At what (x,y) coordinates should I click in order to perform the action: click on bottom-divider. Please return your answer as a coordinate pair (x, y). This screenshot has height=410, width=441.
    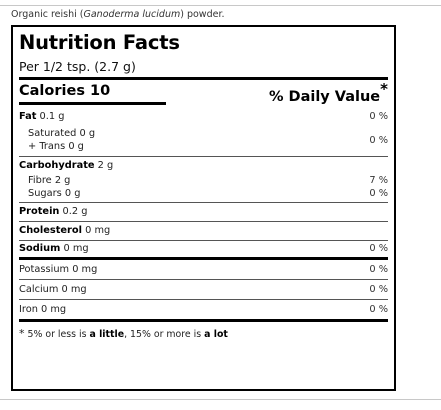
    Looking at the image, I should click on (220, 399).